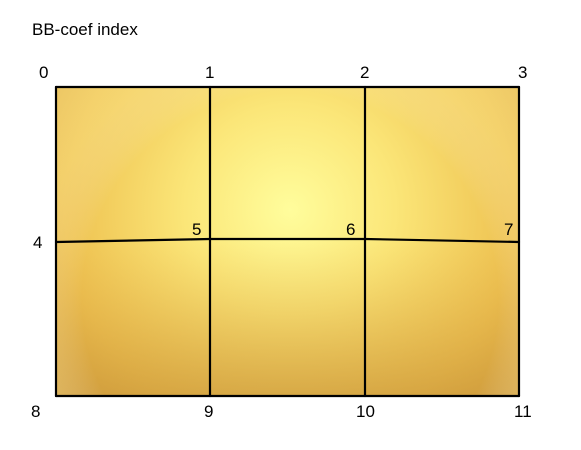 The height and width of the screenshot is (450, 581). Describe the element at coordinates (43, 72) in the screenshot. I see `index-label-0: 0` at that location.